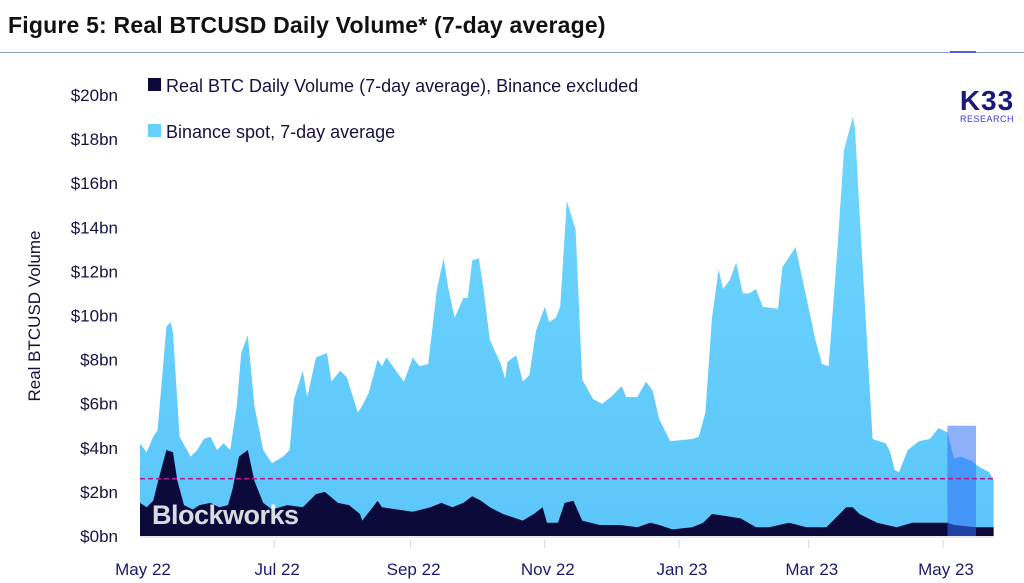 This screenshot has width=1024, height=583. I want to click on y-tick-label: $2bn, so click(99, 492).